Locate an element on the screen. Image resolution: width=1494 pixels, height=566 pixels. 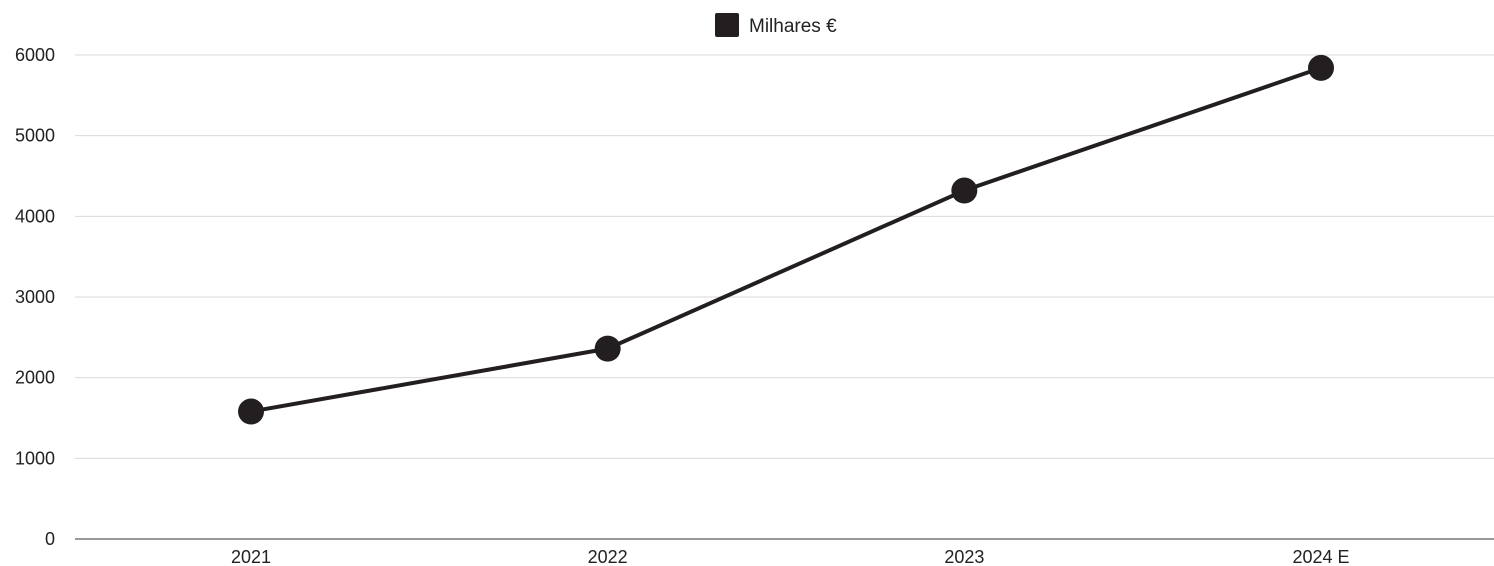
y-tick-label: 2000 is located at coordinates (35, 378).